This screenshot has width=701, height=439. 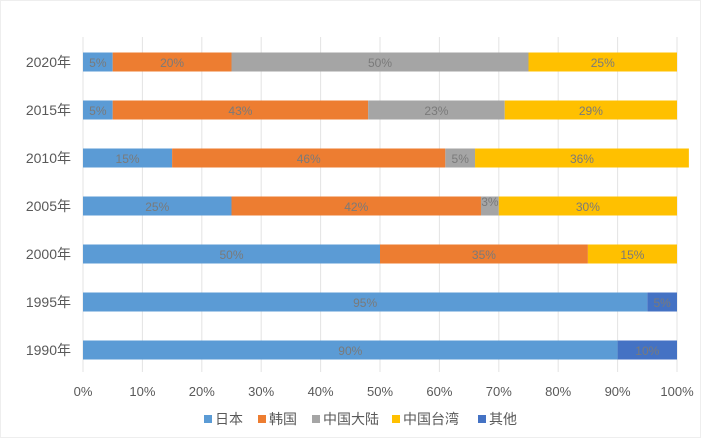 I want to click on data-label: 35%, so click(x=484, y=255).